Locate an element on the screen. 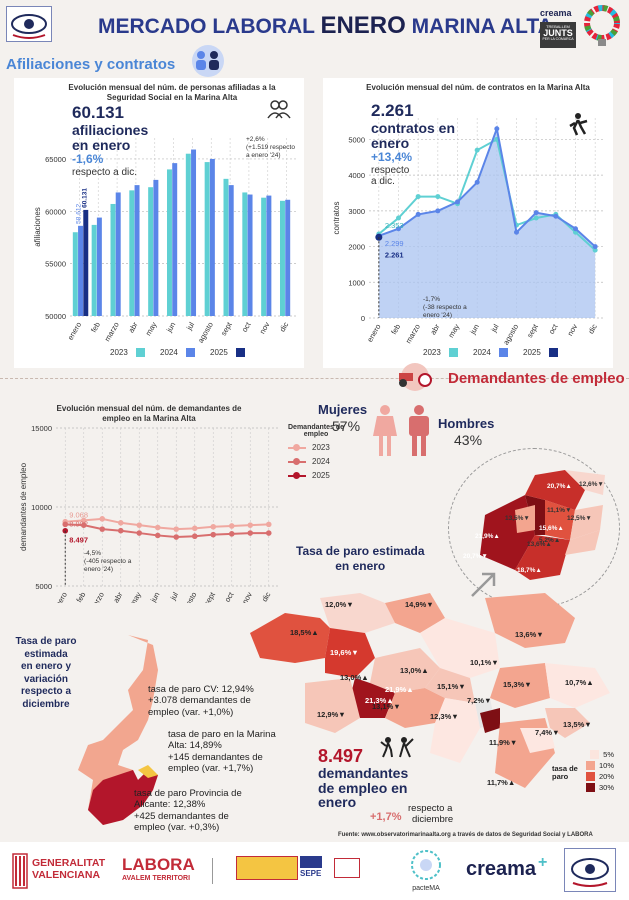 Image resolution: width=629 pixels, height=900 pixels. demandantes-legend-item: 2025 is located at coordinates (316, 475).